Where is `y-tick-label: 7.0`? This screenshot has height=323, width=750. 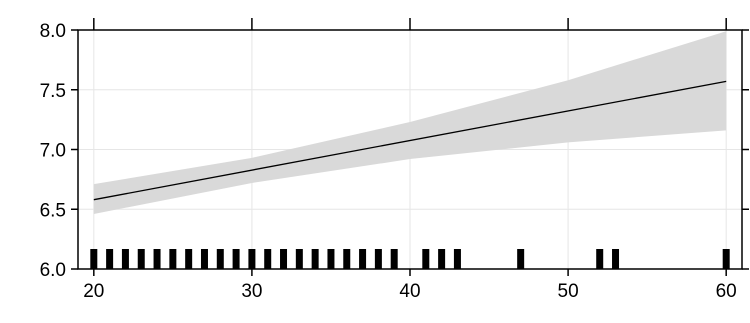 y-tick-label: 7.0 is located at coordinates (53, 151).